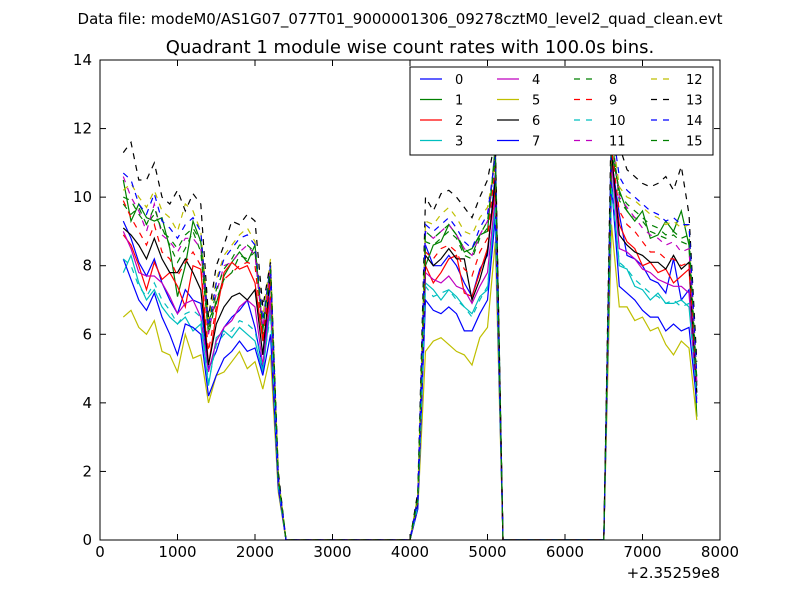  Describe the element at coordinates (642, 552) in the screenshot. I see `x-tick-label: 7000` at that location.